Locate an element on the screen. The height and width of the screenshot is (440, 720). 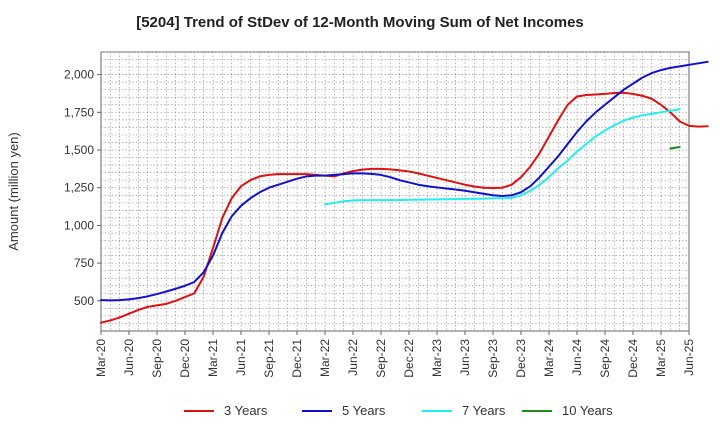
y-tick-label: 2,000 is located at coordinates (79, 75).